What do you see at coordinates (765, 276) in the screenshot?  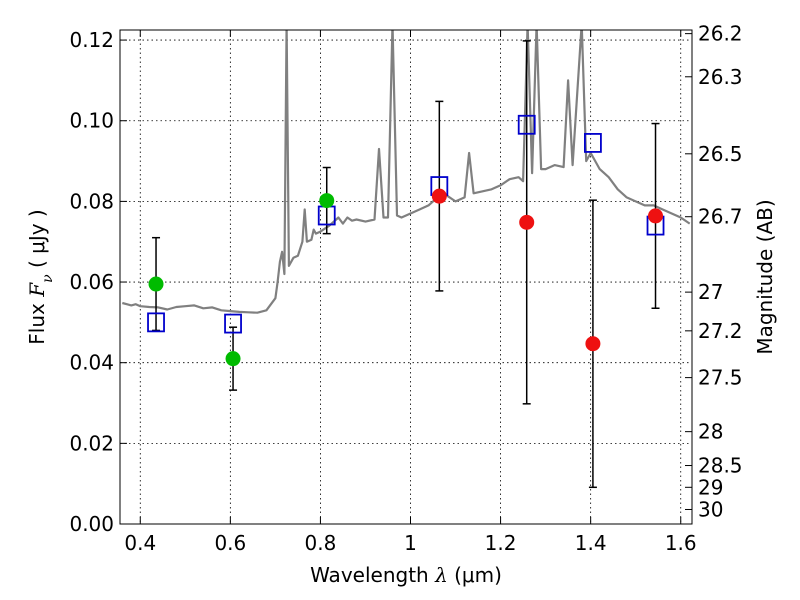 I see `secondary-y-axis-label: Magnitude (AB)` at bounding box center [765, 276].